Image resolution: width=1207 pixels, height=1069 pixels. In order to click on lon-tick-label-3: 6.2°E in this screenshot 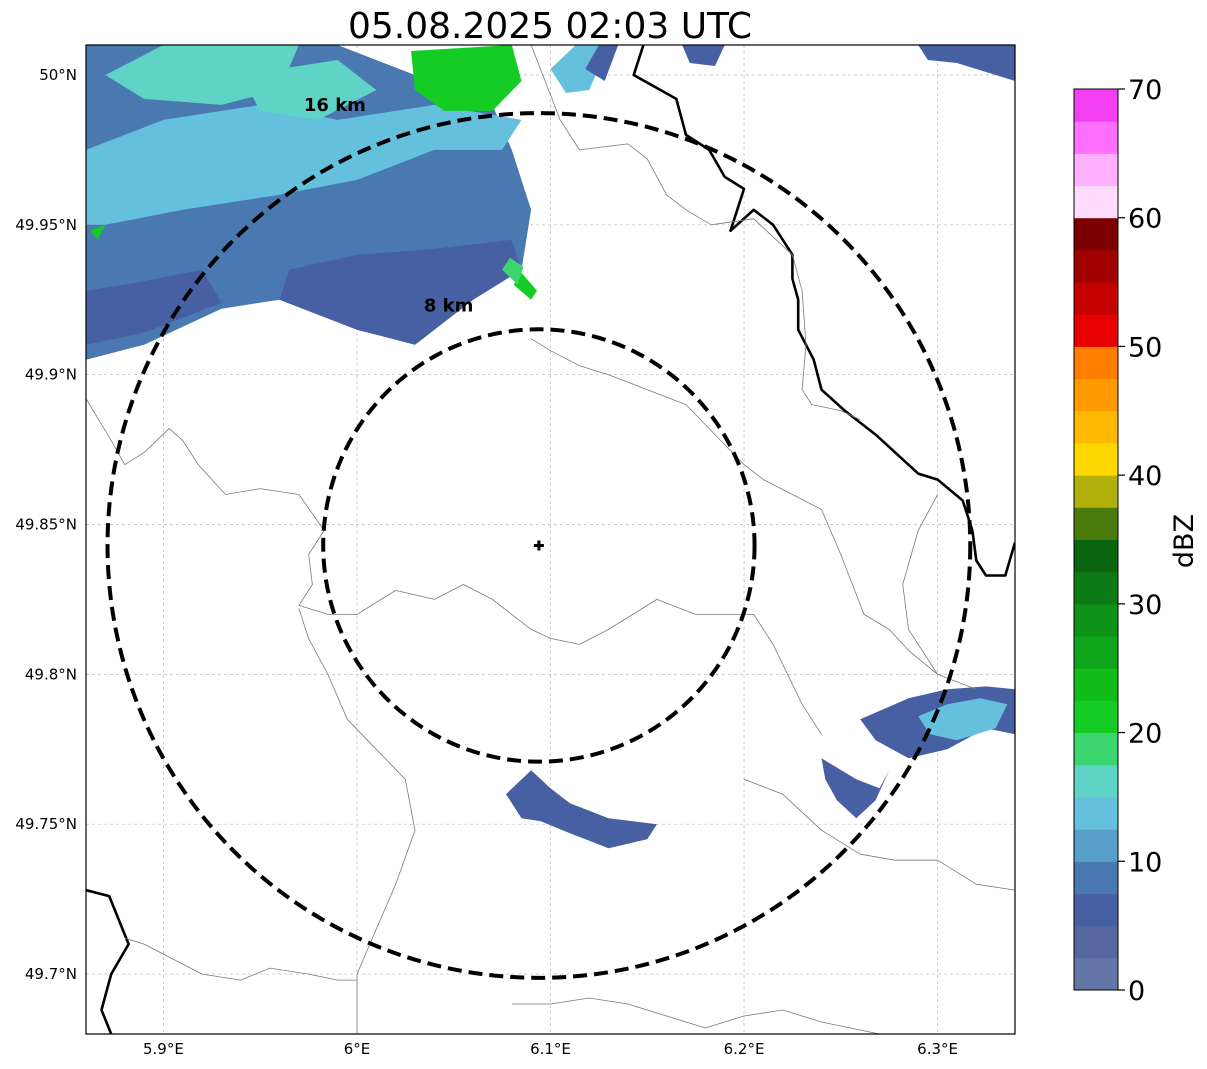, I will do `click(744, 1049)`.